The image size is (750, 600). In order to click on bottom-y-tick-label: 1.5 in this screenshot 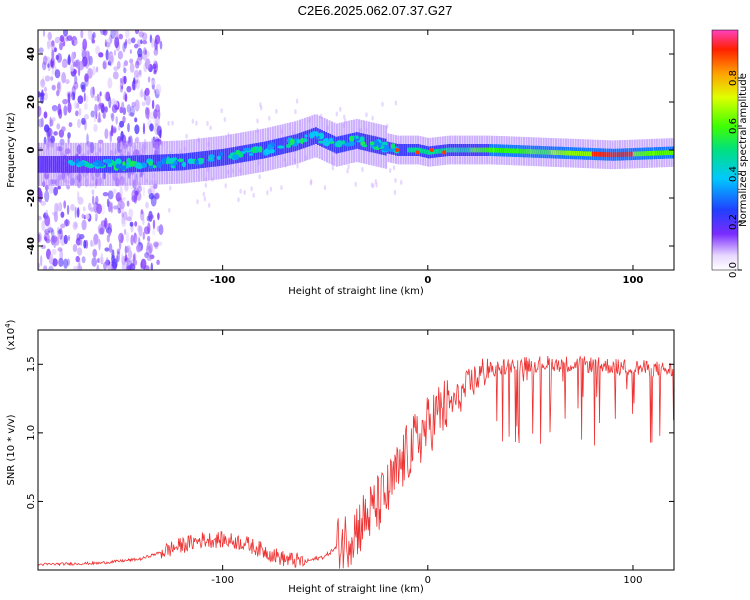, I will do `click(31, 364)`.